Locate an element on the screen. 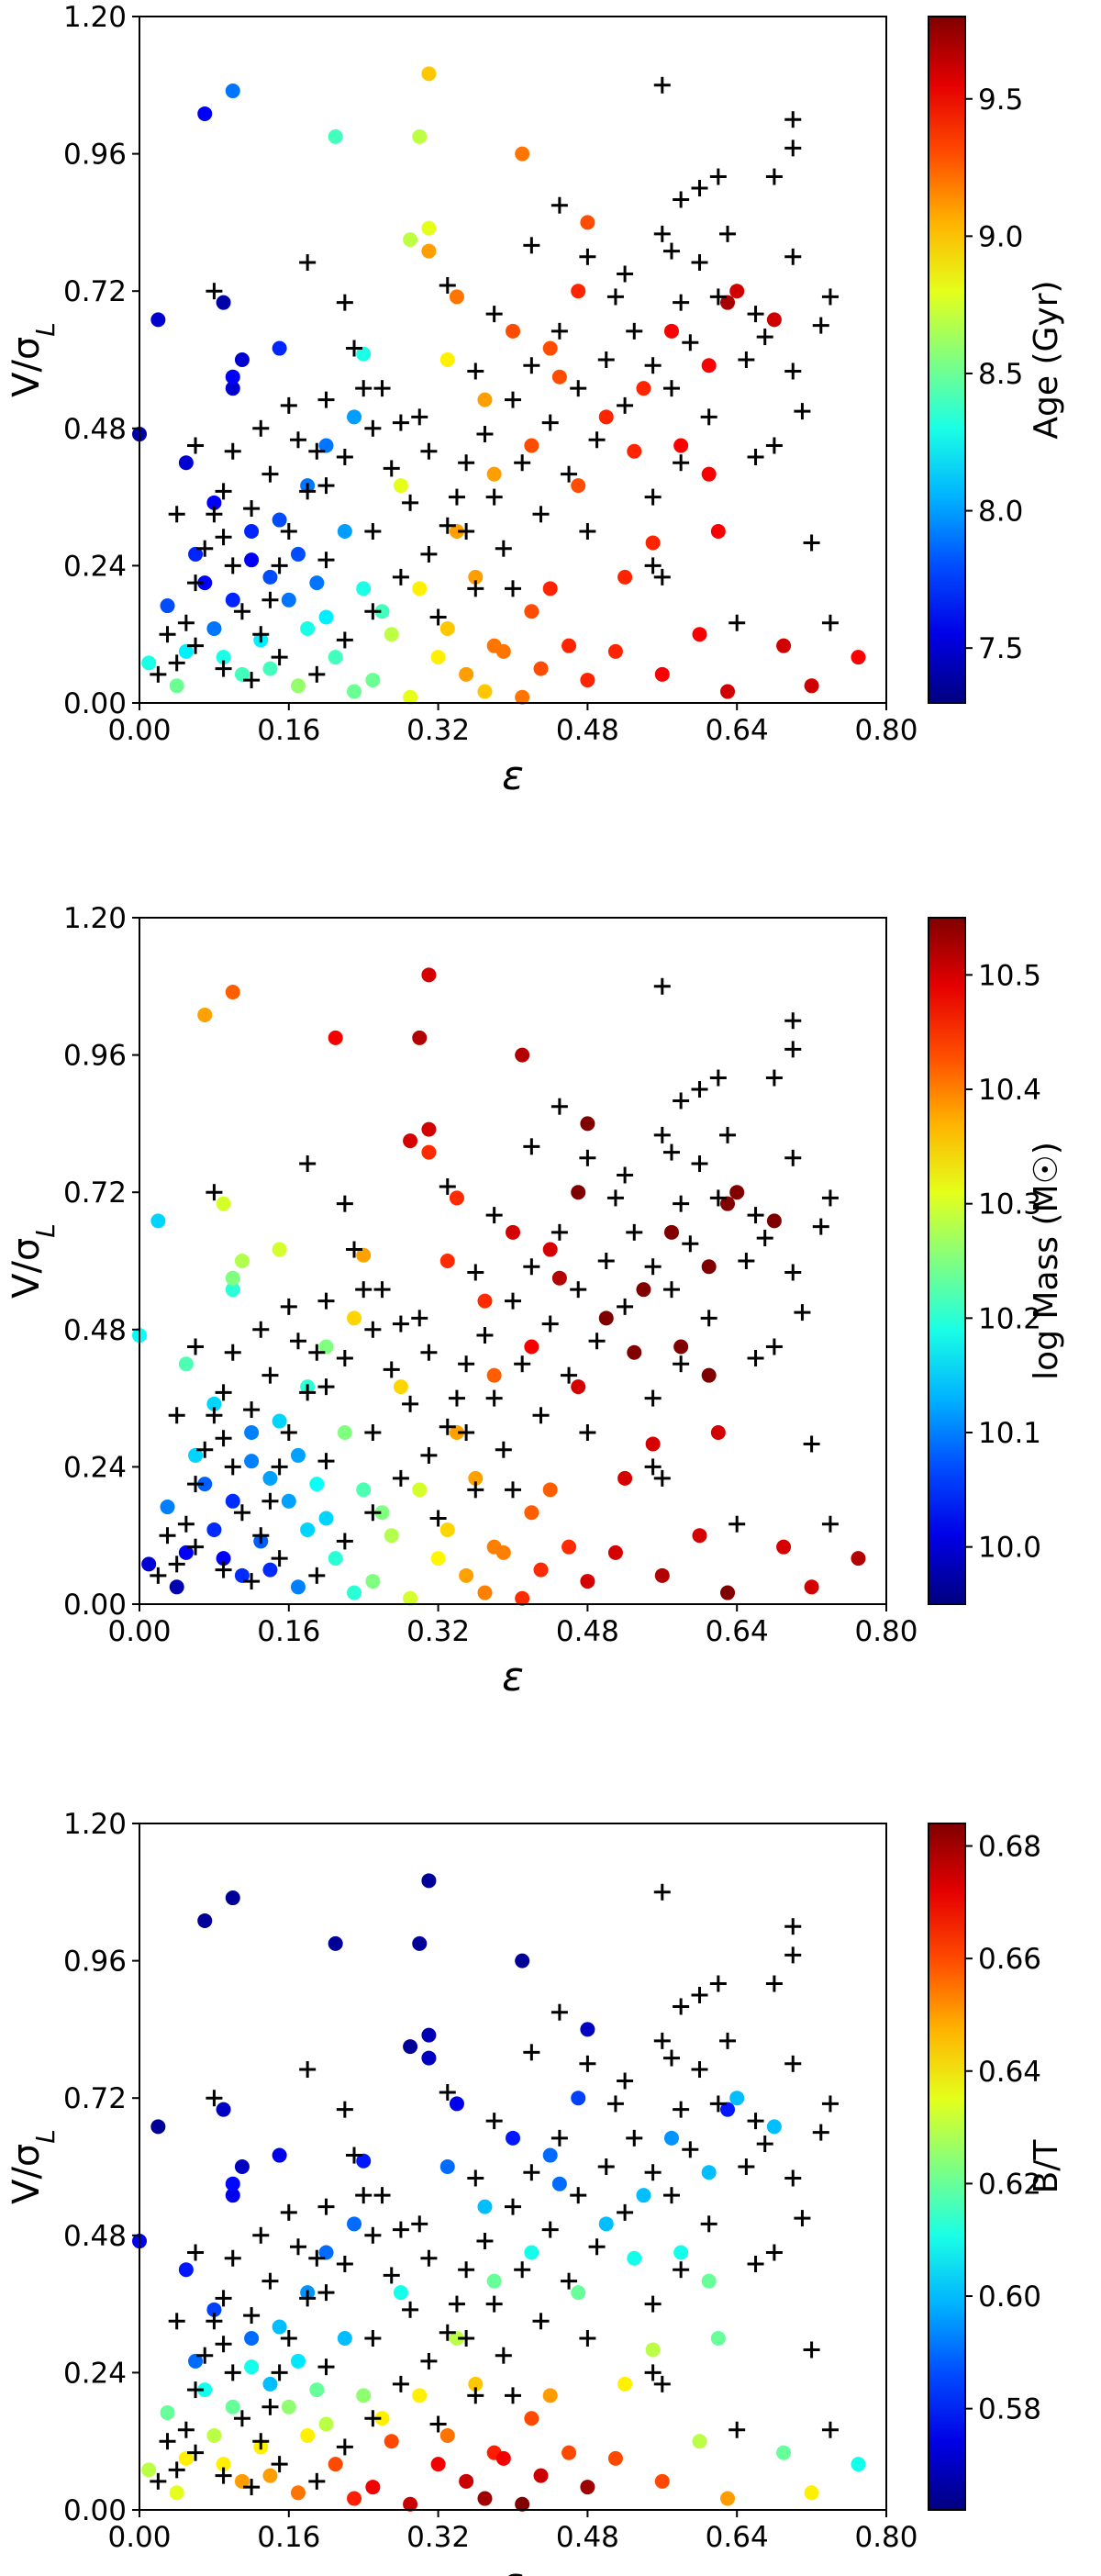 This screenshot has height=2576, width=1101. y-tick-label: 0.72 is located at coordinates (95, 1193).